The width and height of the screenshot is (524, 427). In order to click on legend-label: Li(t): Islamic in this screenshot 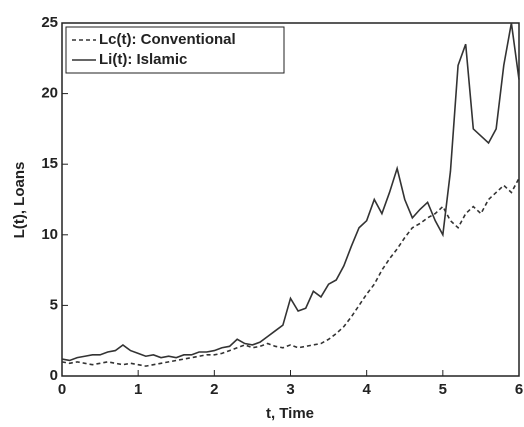, I will do `click(143, 59)`.